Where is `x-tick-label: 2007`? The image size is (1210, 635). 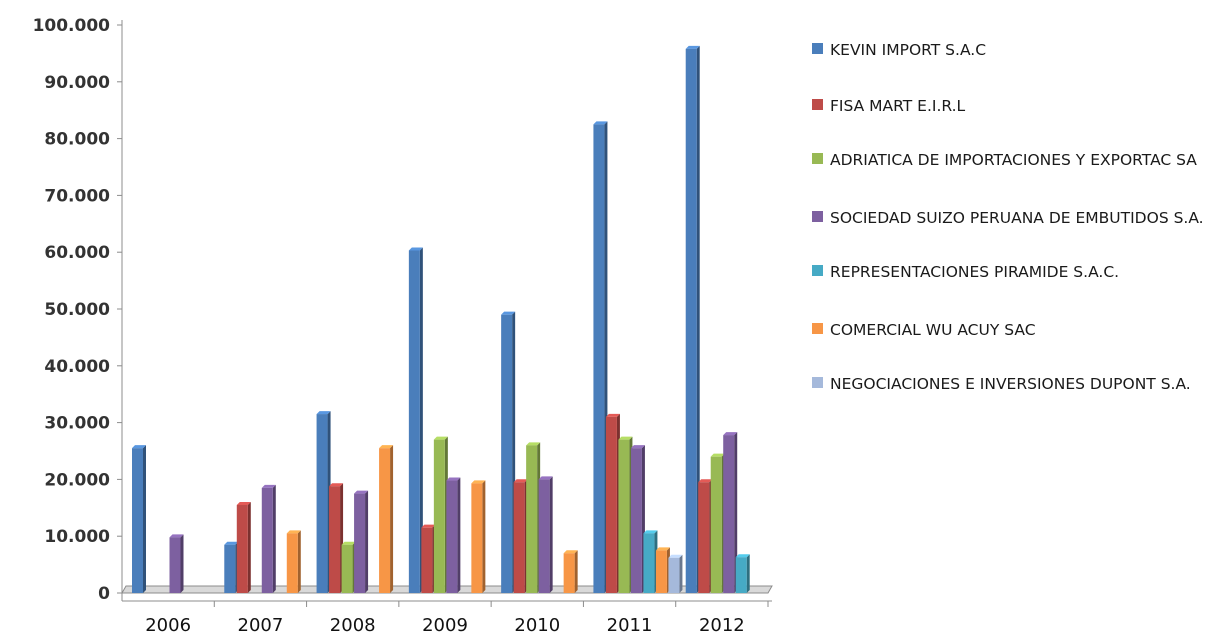
x-tick-label: 2007 is located at coordinates (261, 625).